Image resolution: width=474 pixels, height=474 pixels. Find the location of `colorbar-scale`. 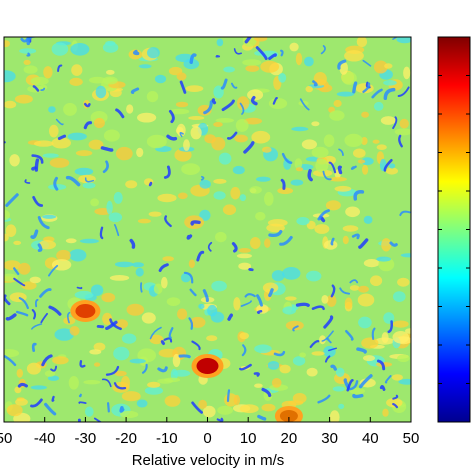

colorbar-scale is located at coordinates (454, 229).